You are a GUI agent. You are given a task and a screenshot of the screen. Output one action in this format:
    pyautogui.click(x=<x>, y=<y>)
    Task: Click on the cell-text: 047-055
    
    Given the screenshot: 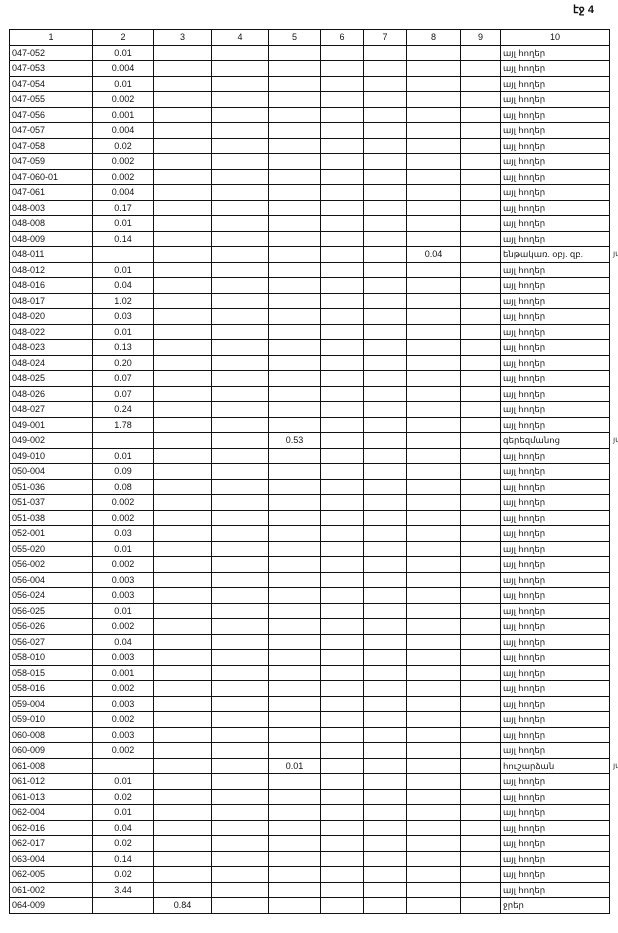 What is the action you would take?
    pyautogui.click(x=29, y=99)
    